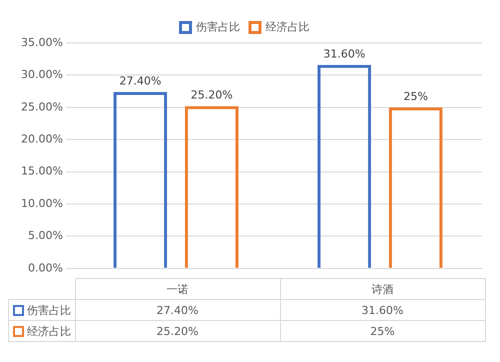 The width and height of the screenshot is (500, 362). Describe the element at coordinates (42, 75) in the screenshot. I see `y-tick-label: 30.00%` at that location.